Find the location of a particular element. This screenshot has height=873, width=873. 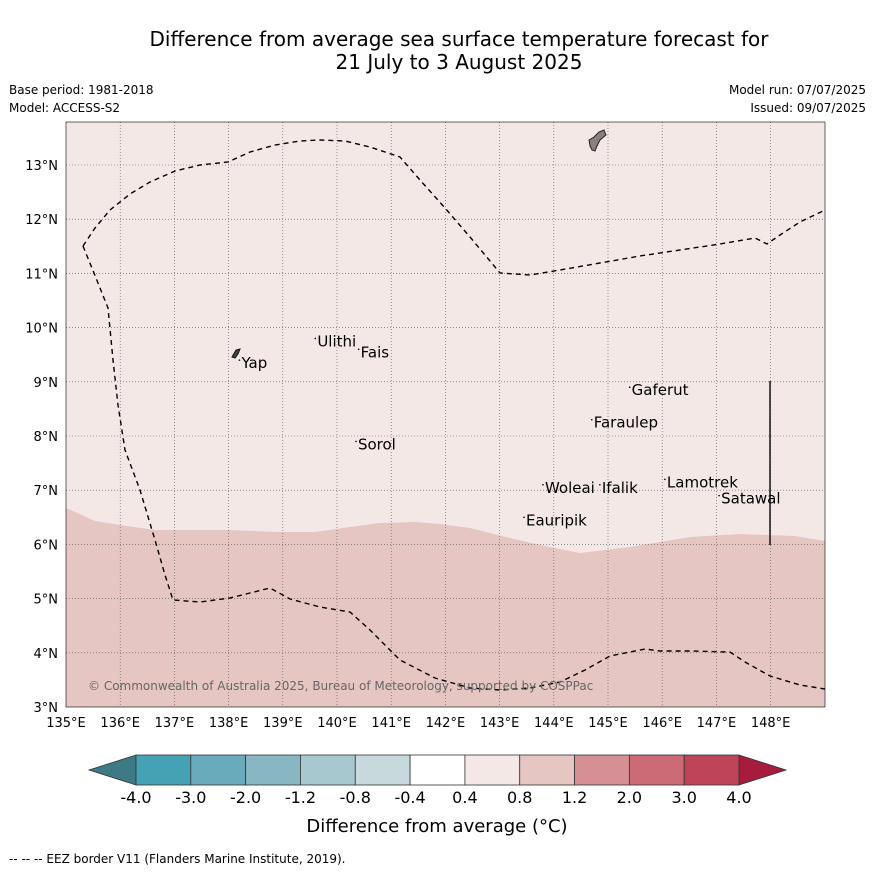

lon-tick-label: 146°E is located at coordinates (662, 723).